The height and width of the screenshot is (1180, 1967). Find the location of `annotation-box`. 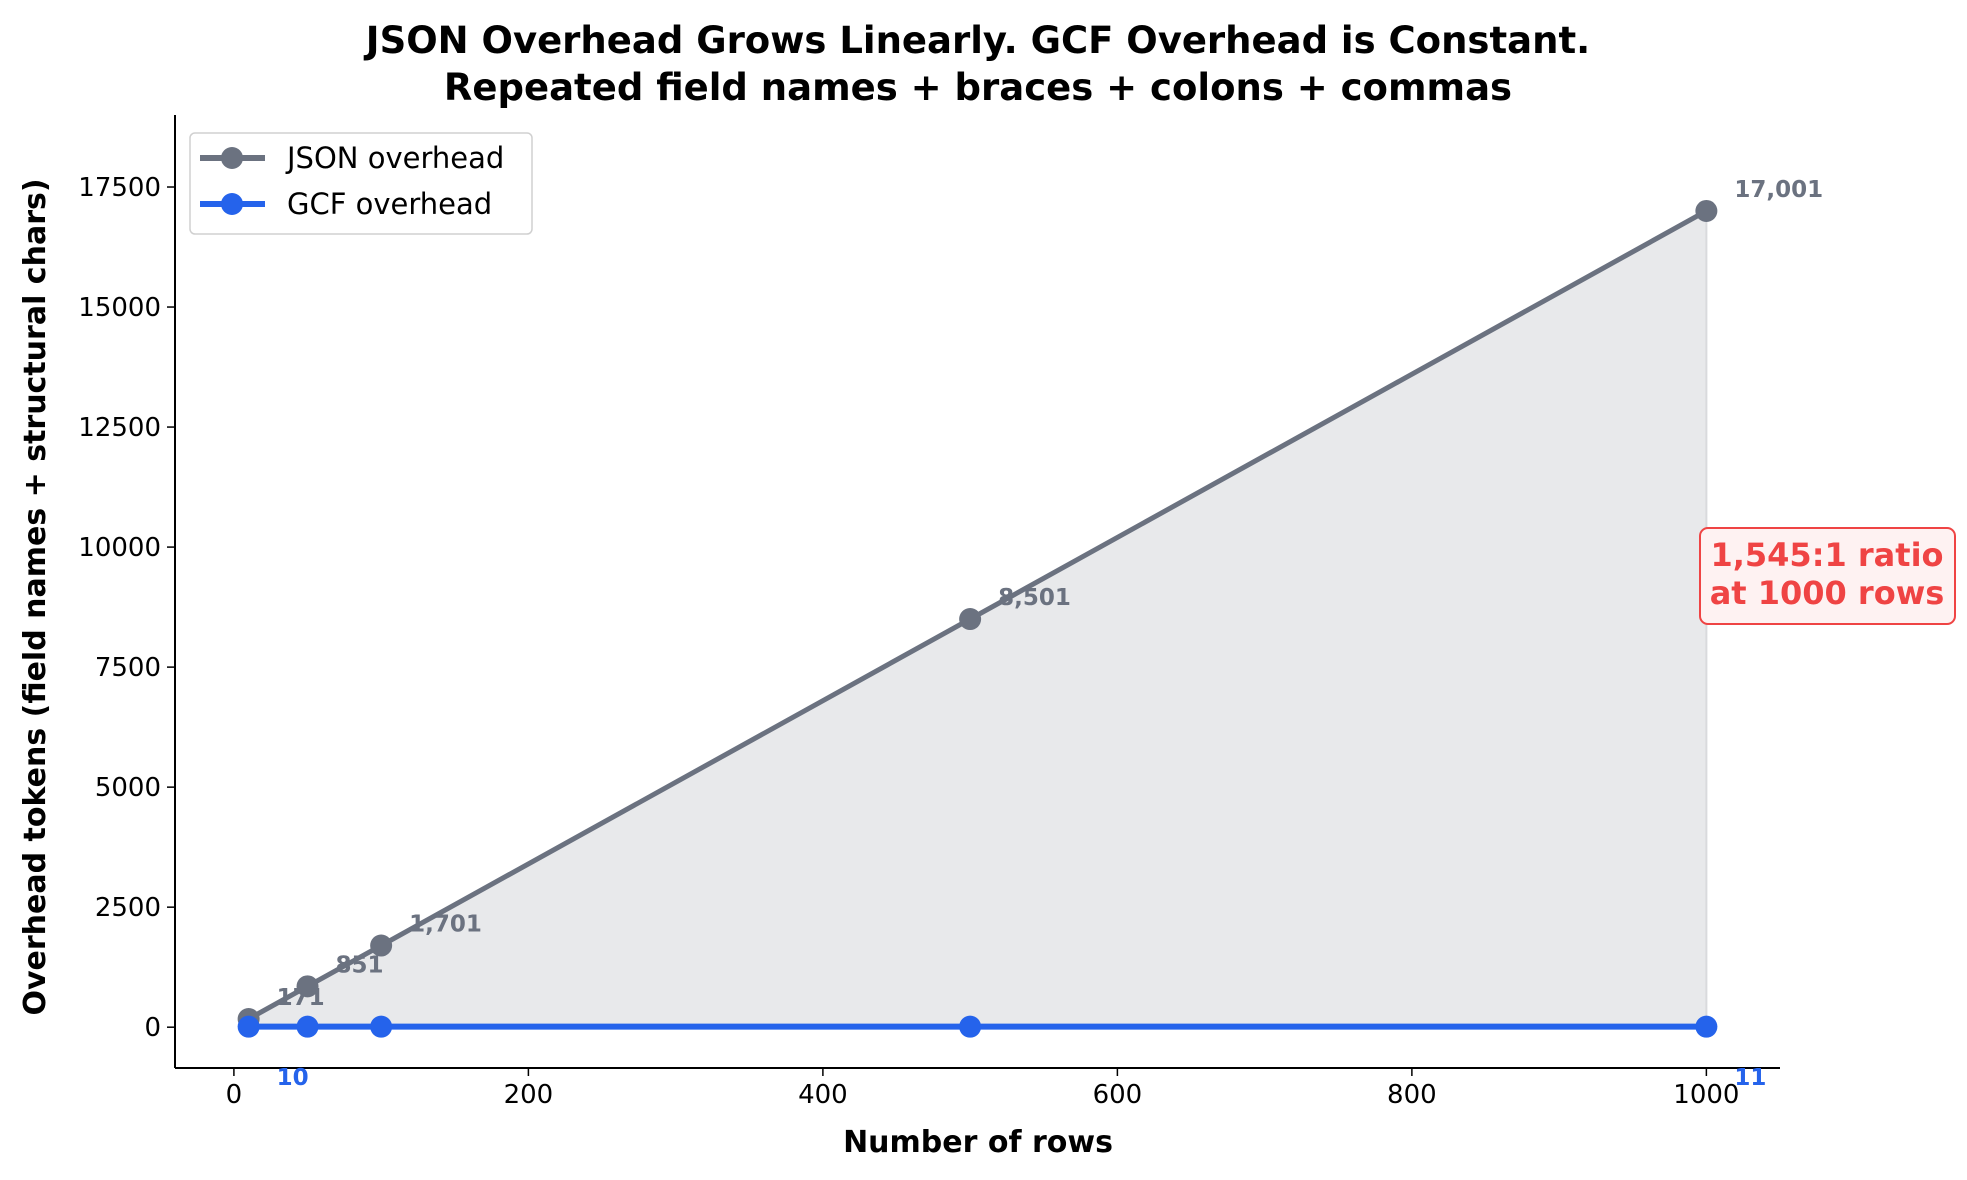

annotation-box is located at coordinates (1827, 576).